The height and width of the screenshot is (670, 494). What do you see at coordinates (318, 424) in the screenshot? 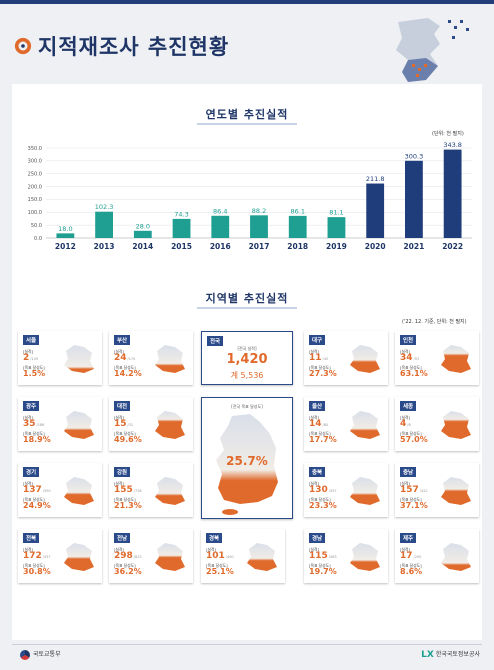
I see `region-performance: 14/80` at bounding box center [318, 424].